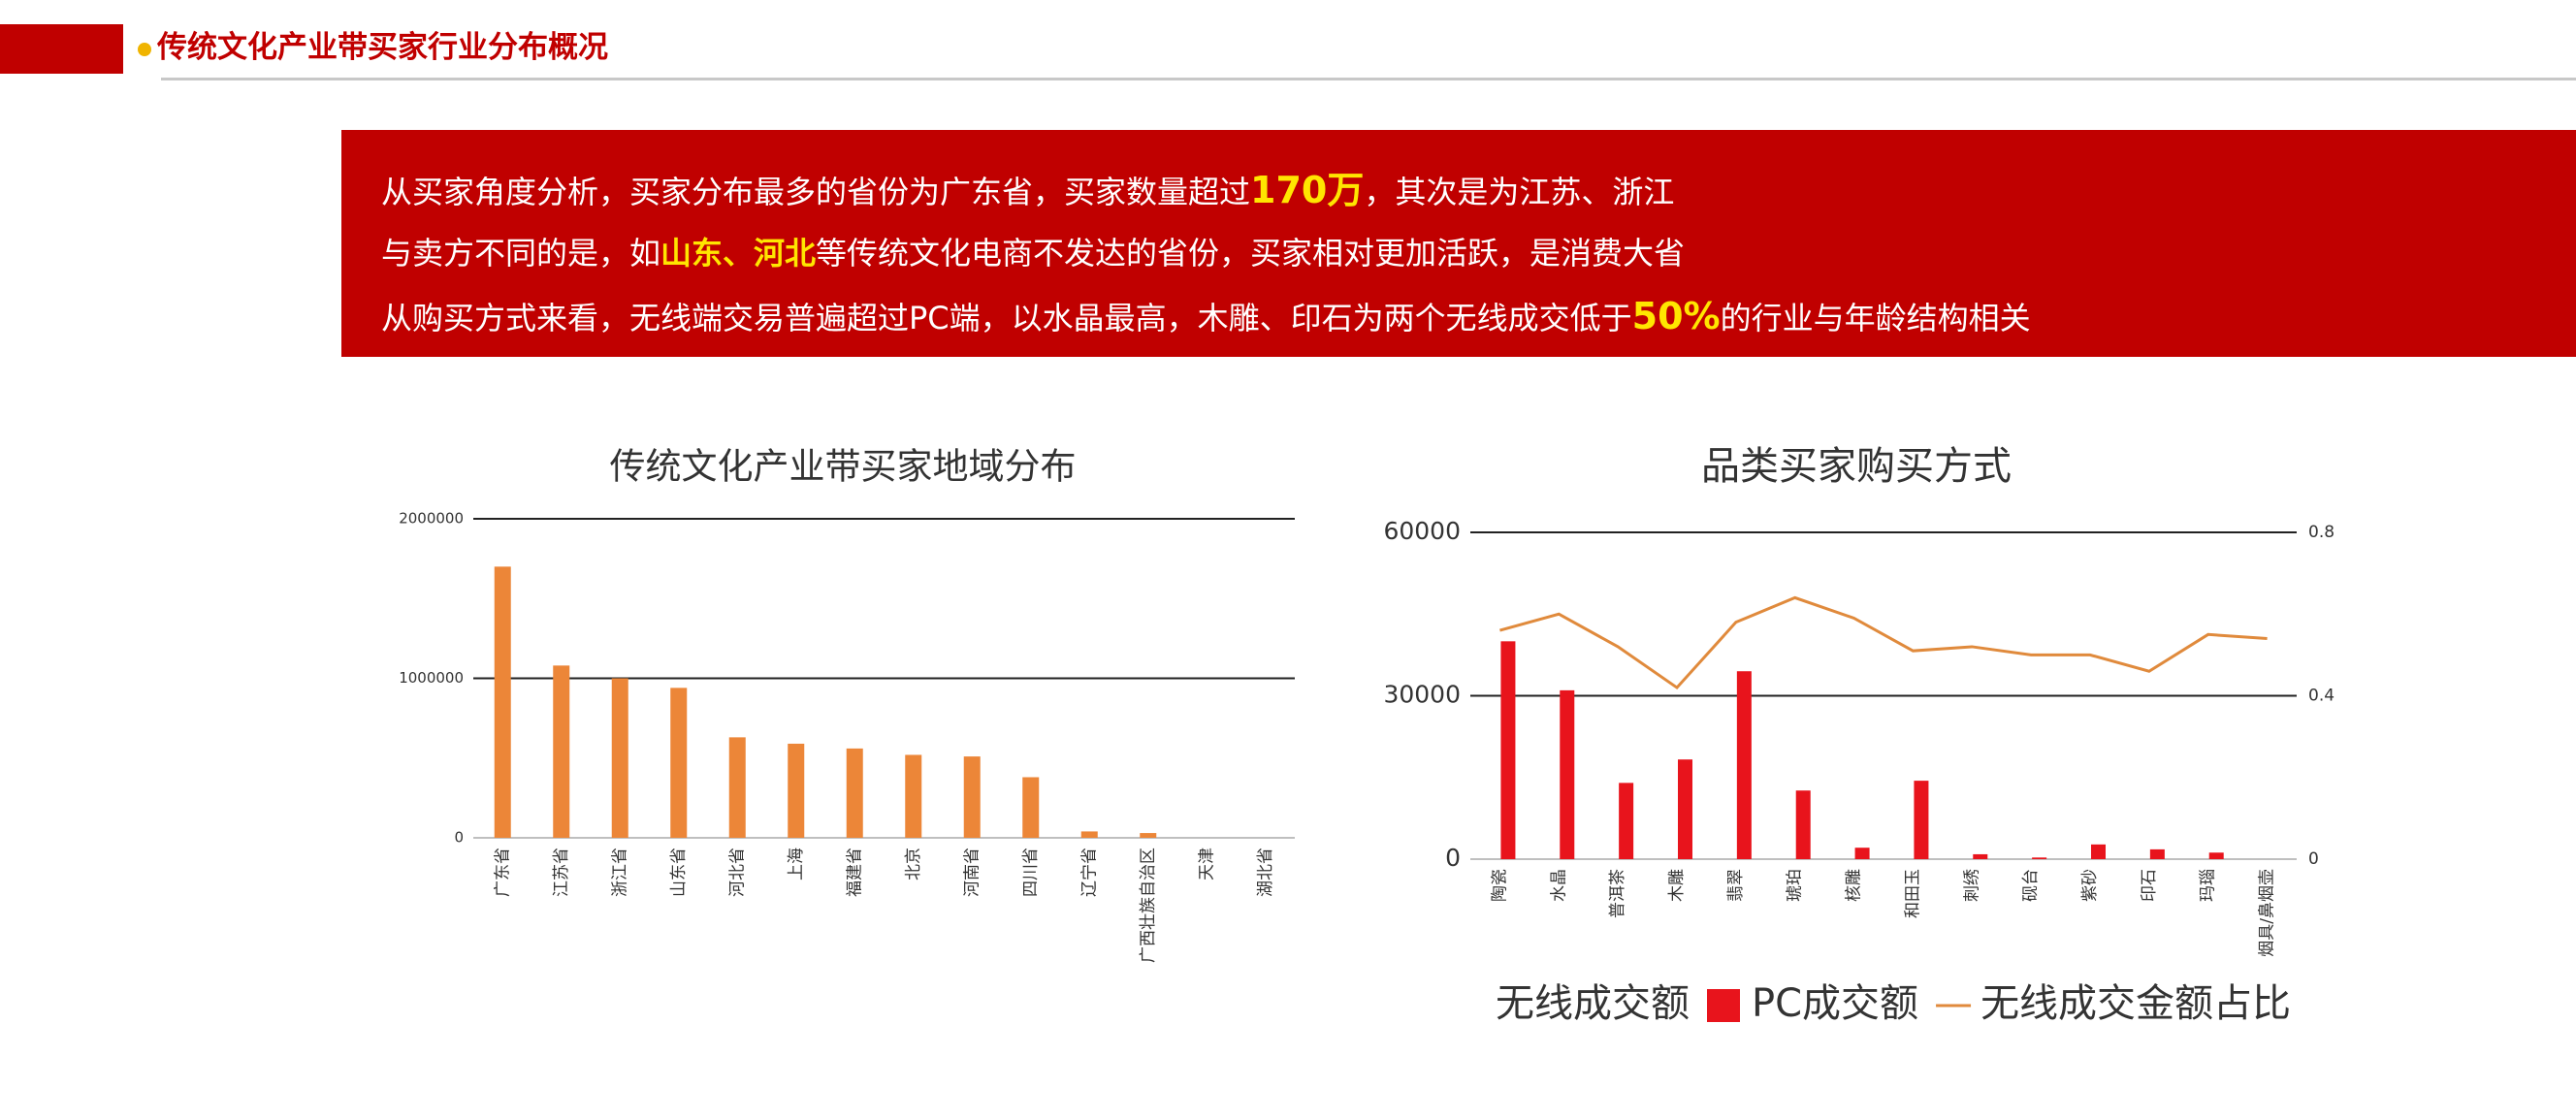 The image size is (2576, 1120). Describe the element at coordinates (1519, 192) in the screenshot. I see `summary-text: ，其次是为江苏、浙江` at that location.